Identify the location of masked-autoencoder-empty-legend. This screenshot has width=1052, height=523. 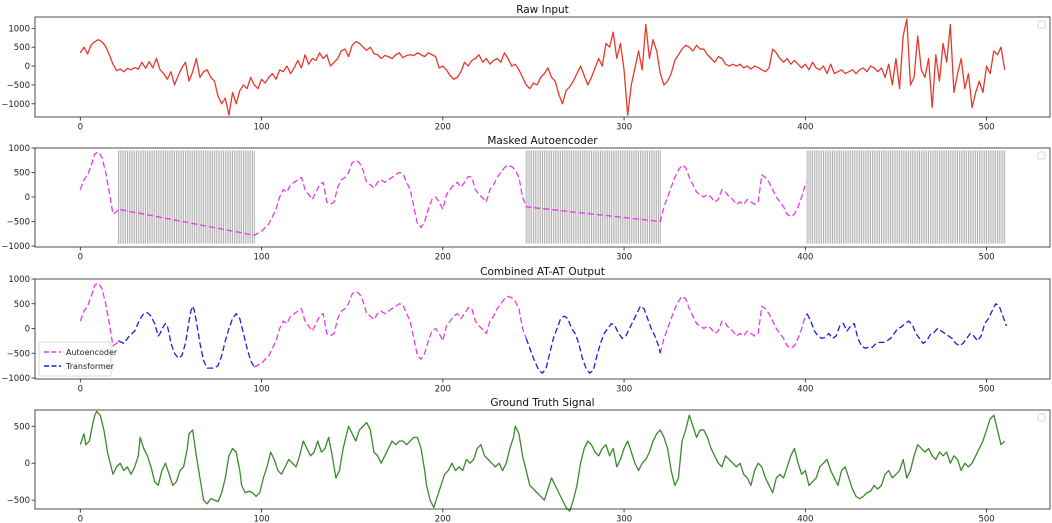
(1041, 155).